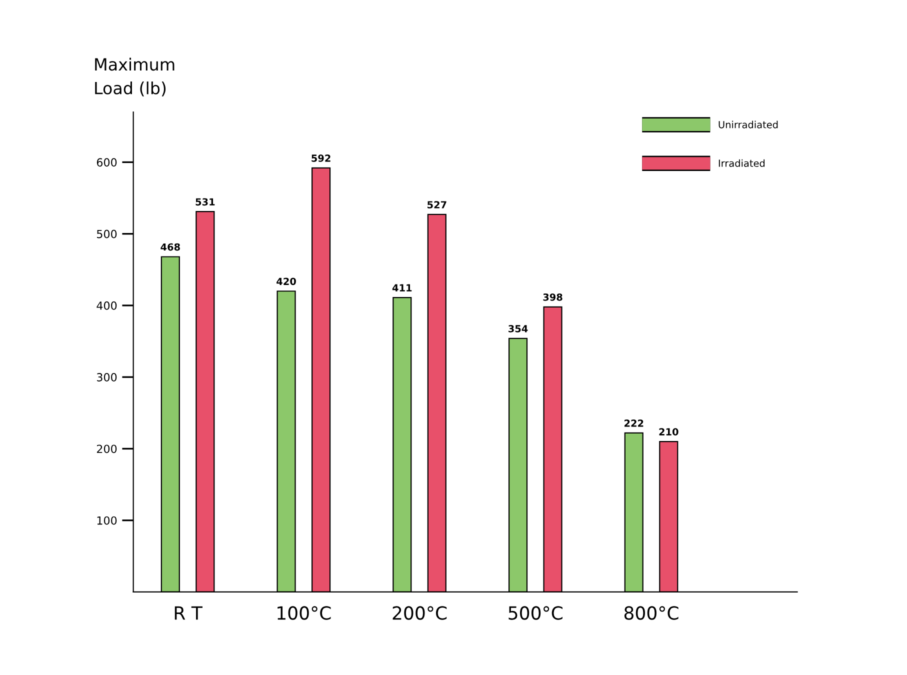 This screenshot has width=907, height=675. What do you see at coordinates (651, 613) in the screenshot?
I see `x-tick-label: 800°C` at bounding box center [651, 613].